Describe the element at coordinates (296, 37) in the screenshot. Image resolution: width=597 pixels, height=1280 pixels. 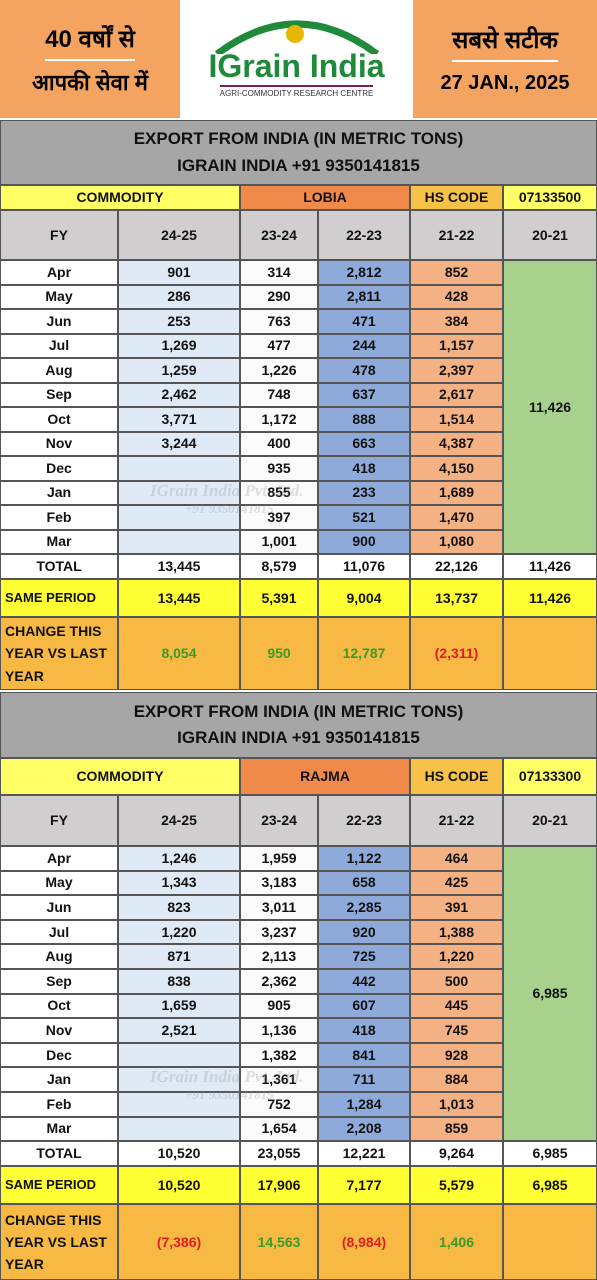
I see `logo-arc` at that location.